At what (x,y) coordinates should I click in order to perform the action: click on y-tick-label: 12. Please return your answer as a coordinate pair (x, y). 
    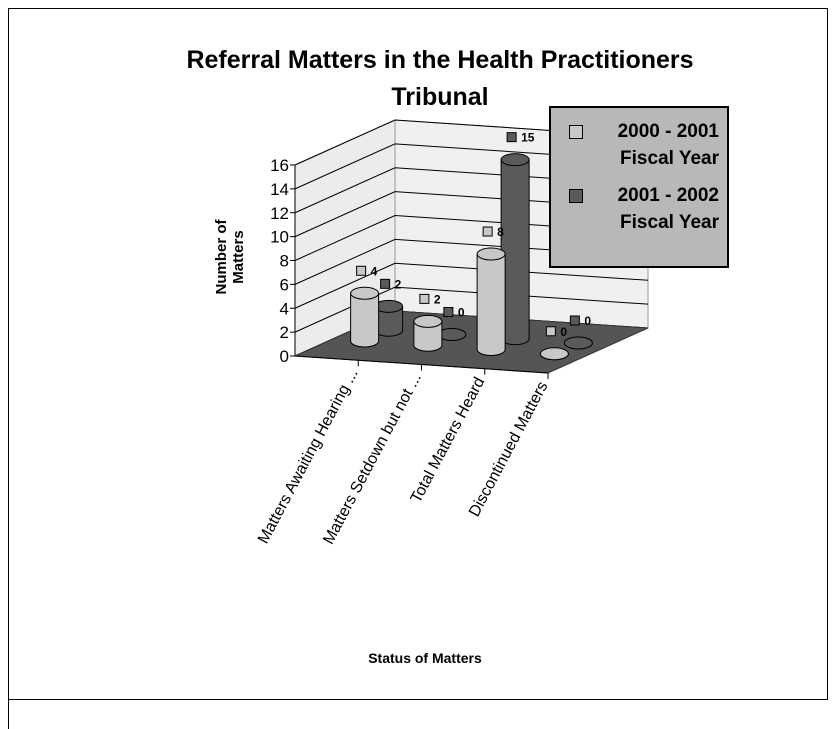
    Looking at the image, I should click on (279, 213).